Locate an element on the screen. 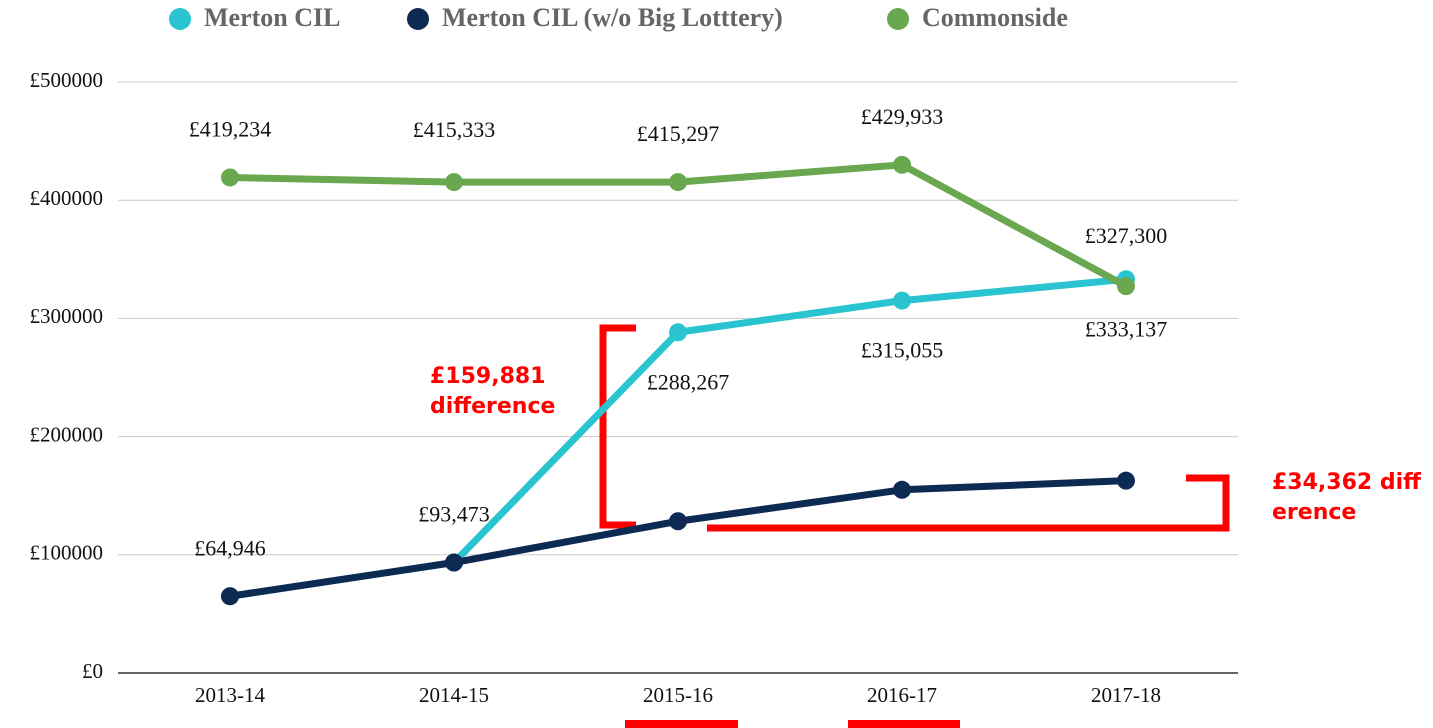 The height and width of the screenshot is (728, 1433). x-tick-label: 2013-14 is located at coordinates (230, 695).